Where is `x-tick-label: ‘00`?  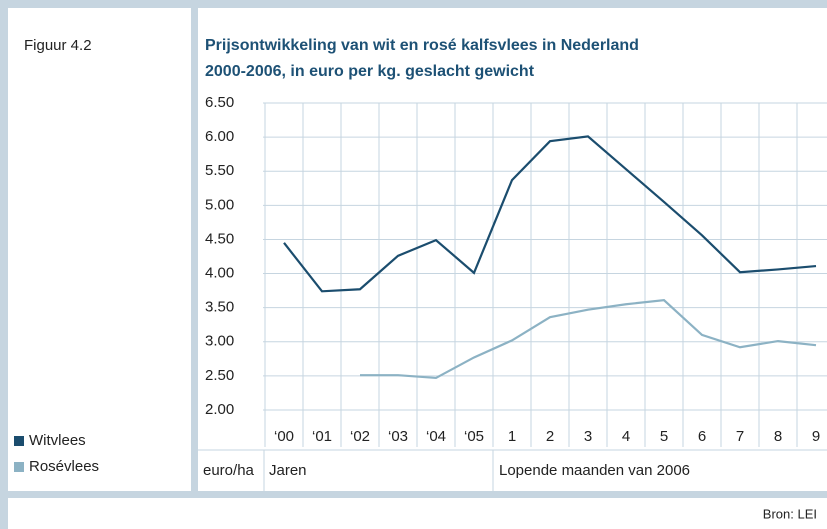
x-tick-label: ‘00 is located at coordinates (284, 436).